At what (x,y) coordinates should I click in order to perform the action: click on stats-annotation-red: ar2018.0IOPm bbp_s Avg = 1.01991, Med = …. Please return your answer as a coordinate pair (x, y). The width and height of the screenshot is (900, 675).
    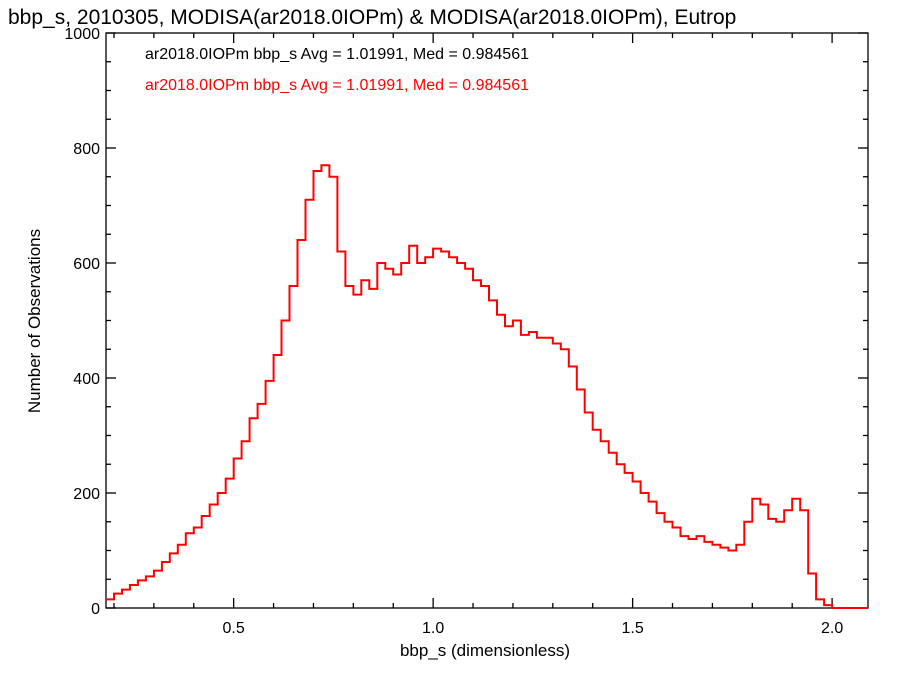
    Looking at the image, I should click on (337, 85).